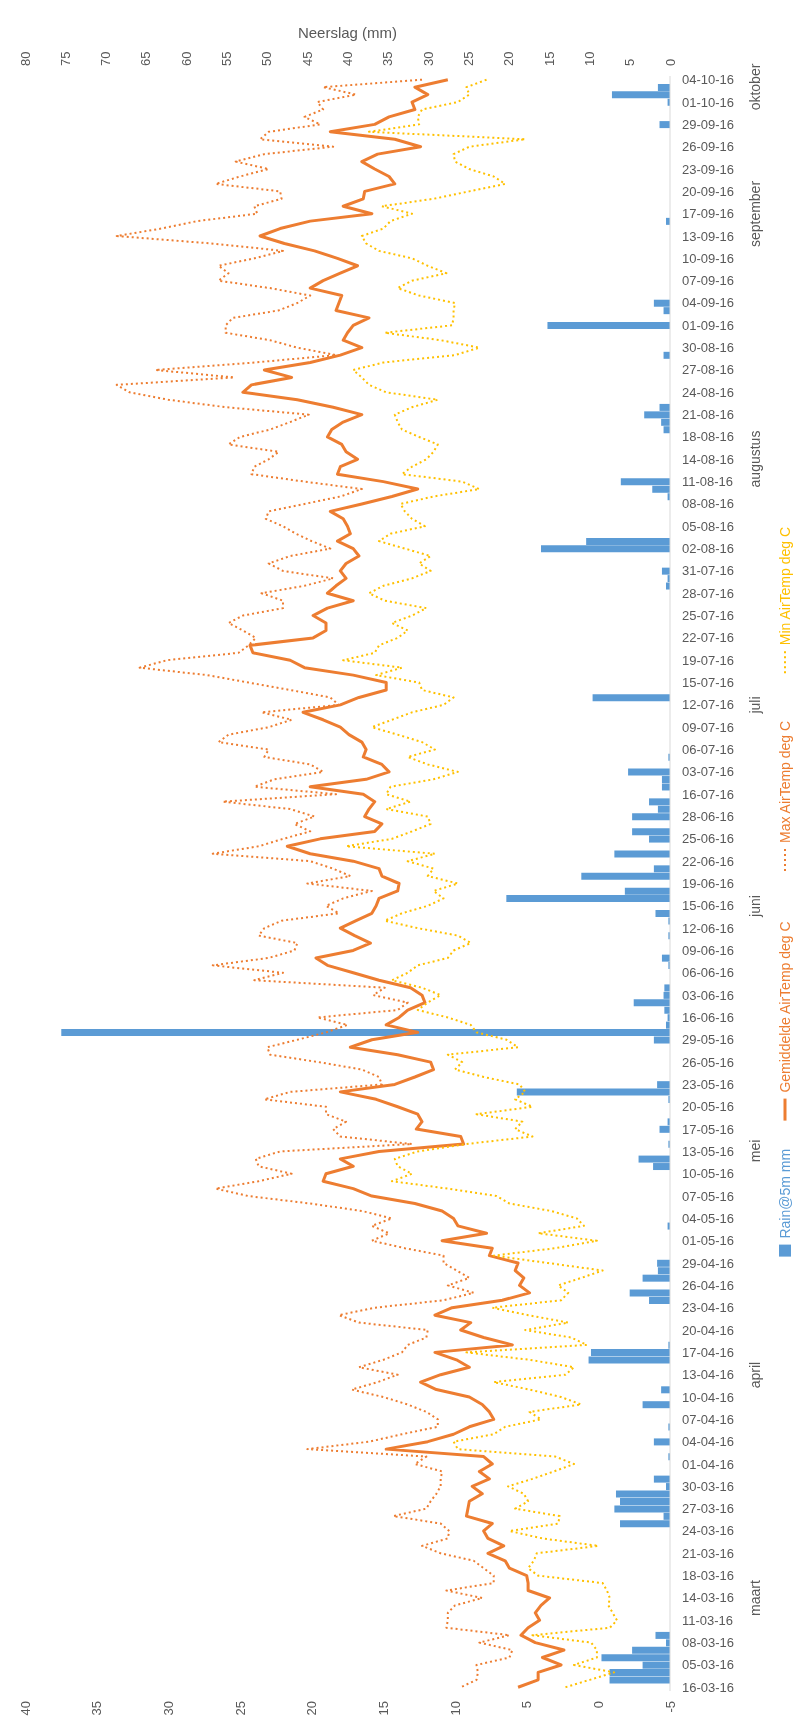 The image size is (807, 1726). Describe the element at coordinates (708, 571) in the screenshot. I see `y-tick-label: 31-07-16` at that location.